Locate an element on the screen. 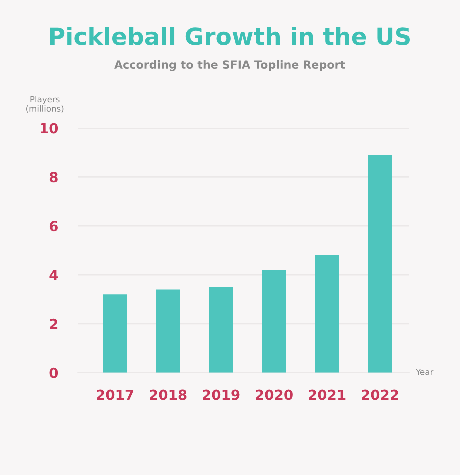 The image size is (460, 475). y-axis-title: Players (millions) is located at coordinates (45, 104).